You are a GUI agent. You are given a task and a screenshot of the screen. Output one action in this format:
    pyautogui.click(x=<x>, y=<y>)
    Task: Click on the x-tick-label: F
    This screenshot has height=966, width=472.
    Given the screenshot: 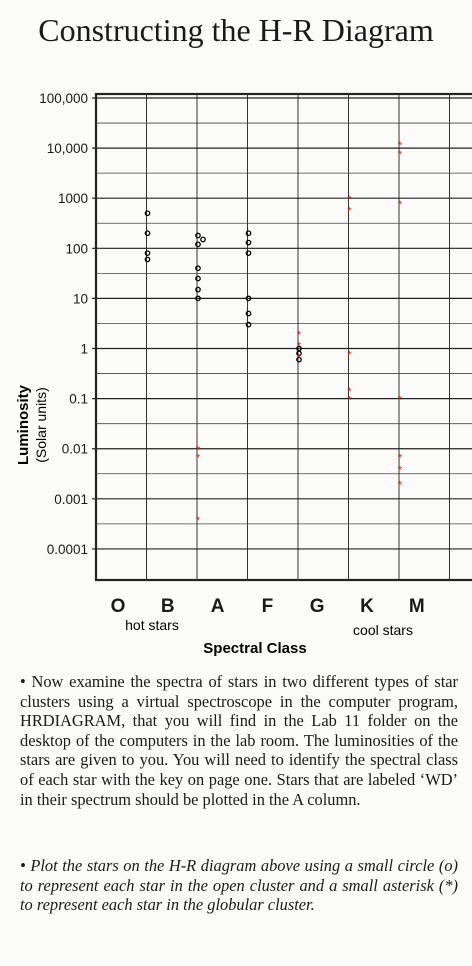 What is the action you would take?
    pyautogui.click(x=268, y=606)
    